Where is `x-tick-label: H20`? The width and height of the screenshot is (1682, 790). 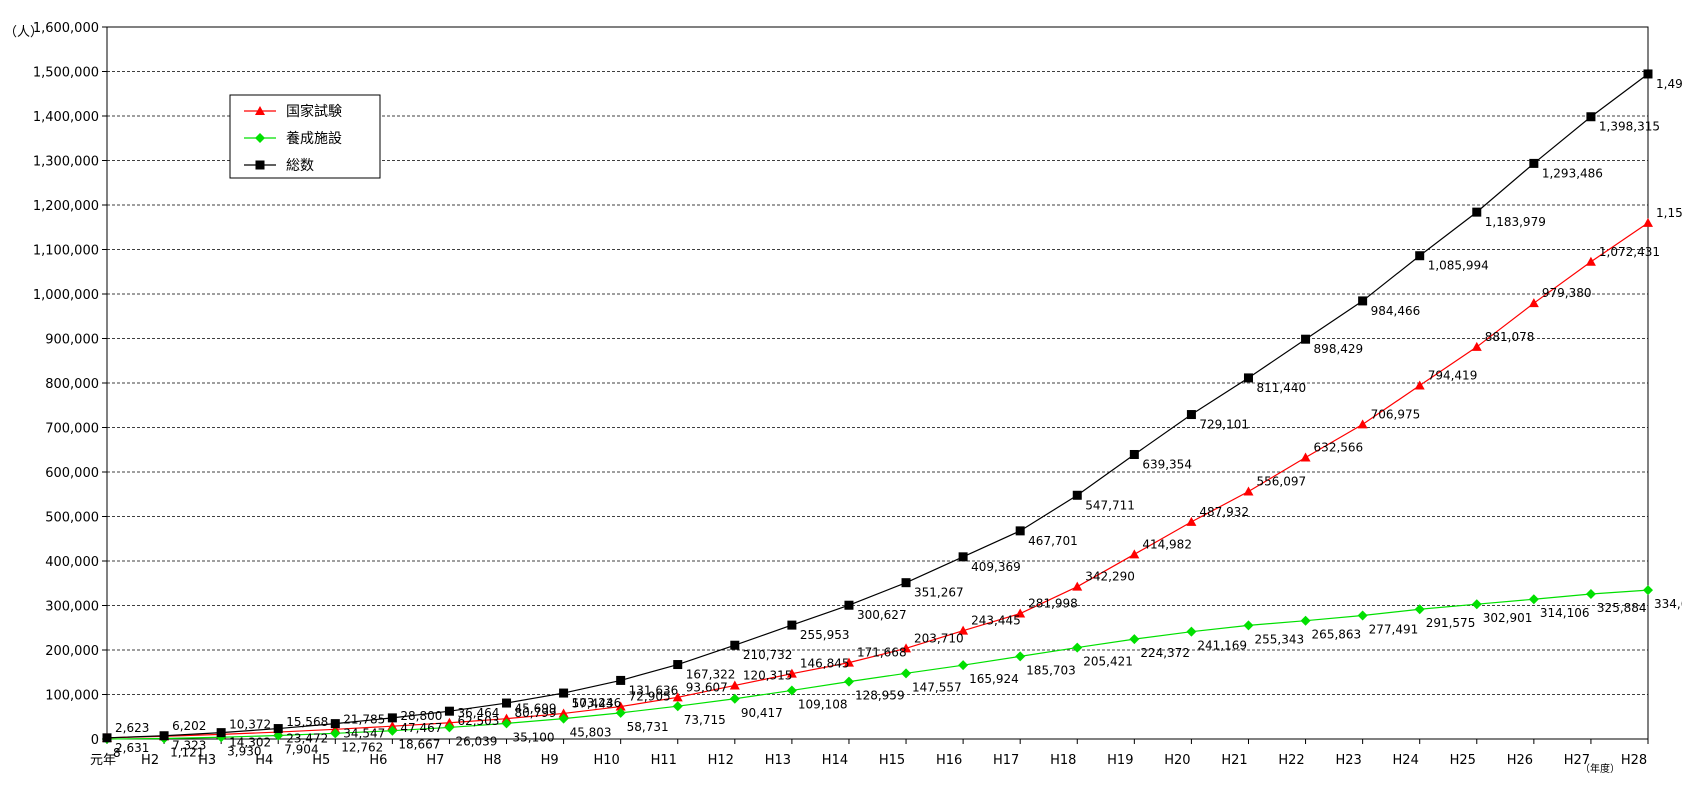 x-tick-label: H20 is located at coordinates (1177, 760).